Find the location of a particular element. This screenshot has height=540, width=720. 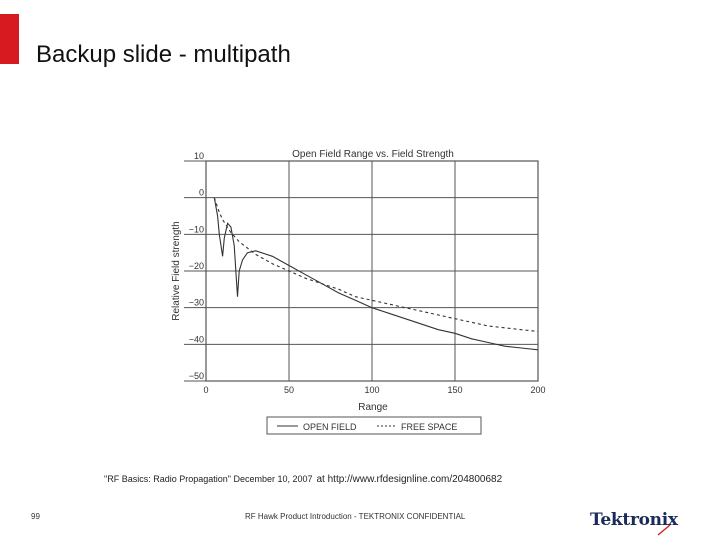

legend-label-open-field: OPEN FIELD is located at coordinates (330, 427).